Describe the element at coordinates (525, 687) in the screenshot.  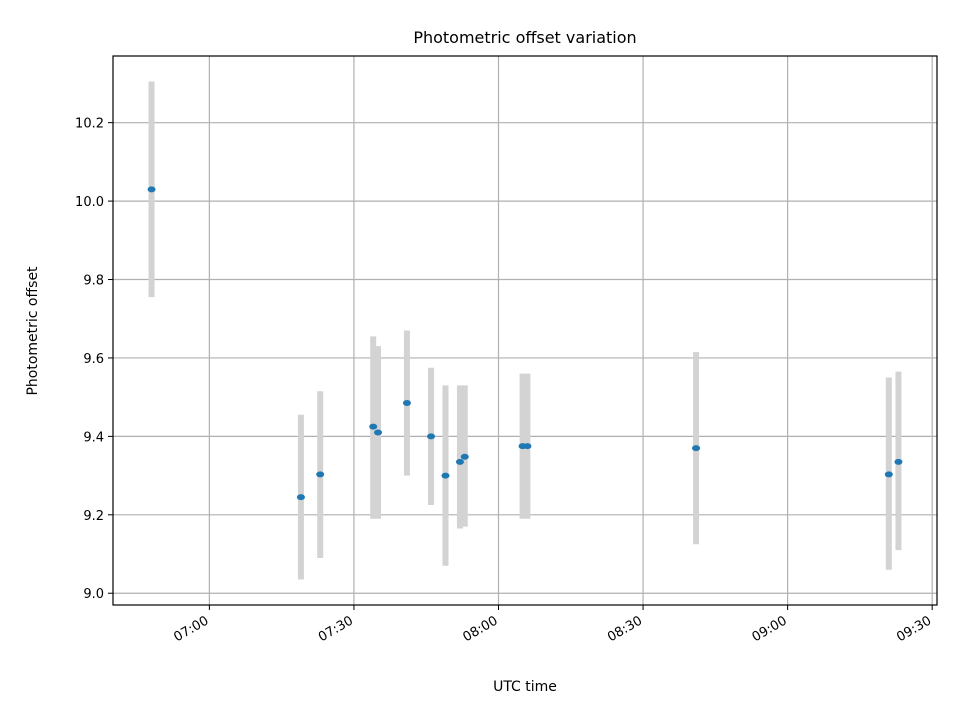
I see `x-axis-label: UTC time` at that location.